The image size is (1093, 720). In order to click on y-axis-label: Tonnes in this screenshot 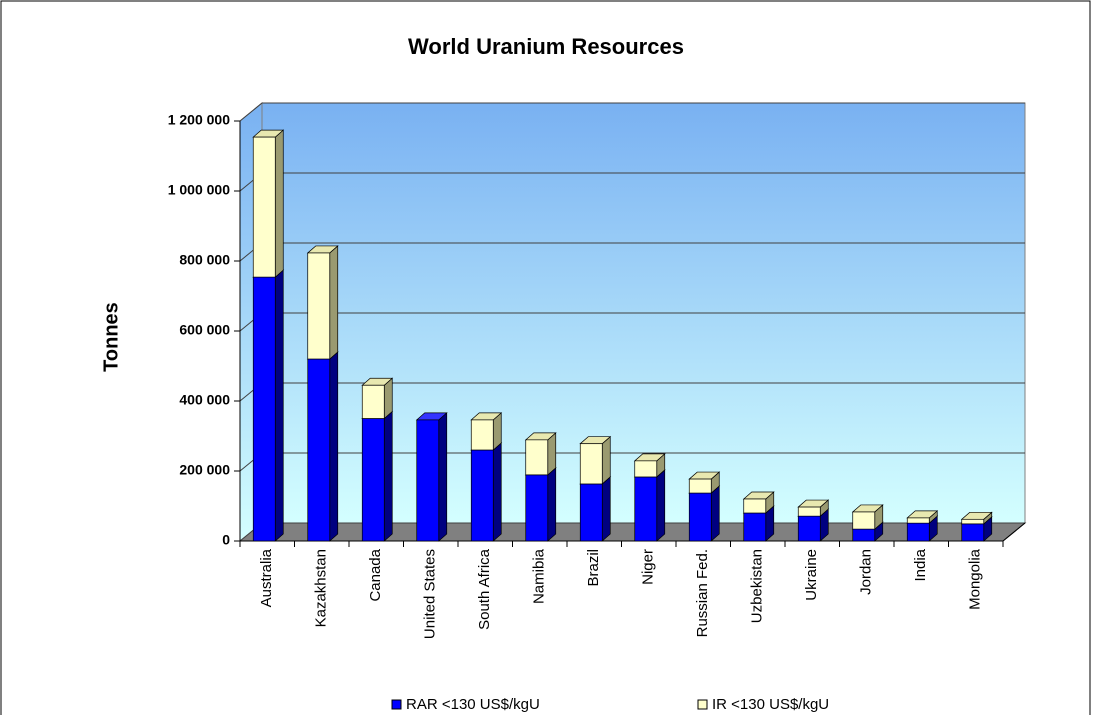, I will do `click(111, 337)`.